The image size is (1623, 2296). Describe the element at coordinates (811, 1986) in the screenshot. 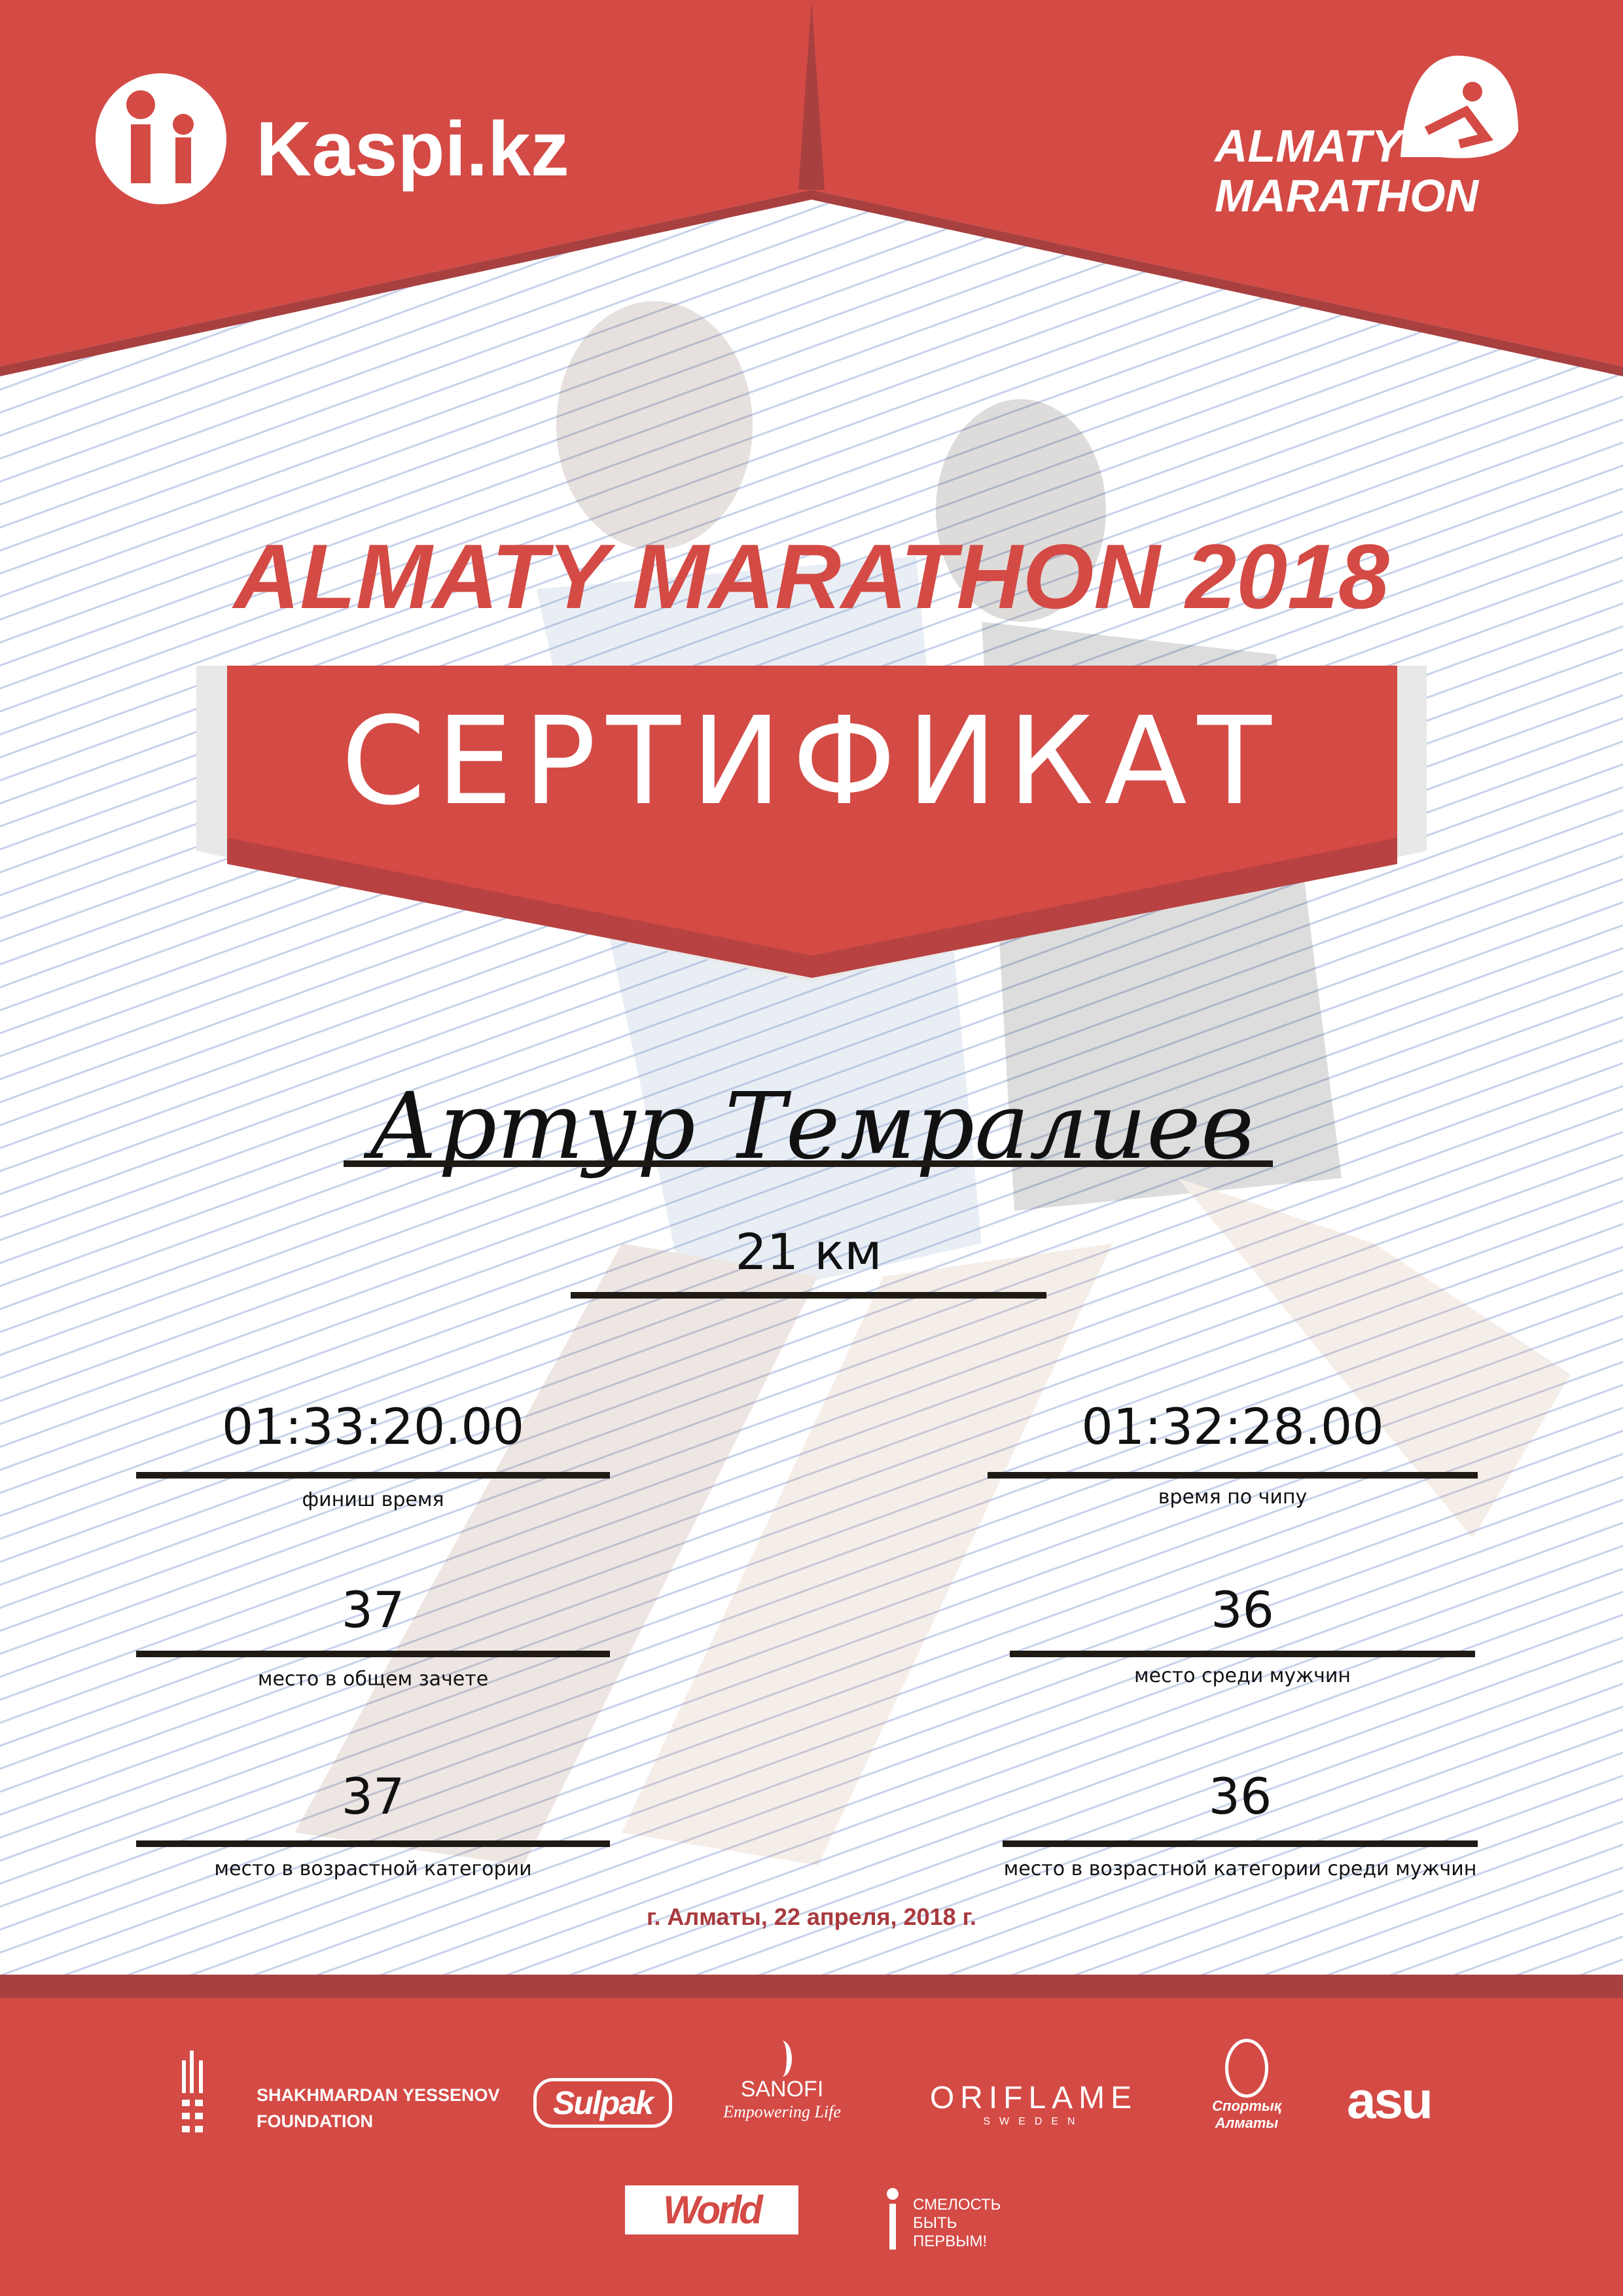

I see `footer-stripe` at that location.